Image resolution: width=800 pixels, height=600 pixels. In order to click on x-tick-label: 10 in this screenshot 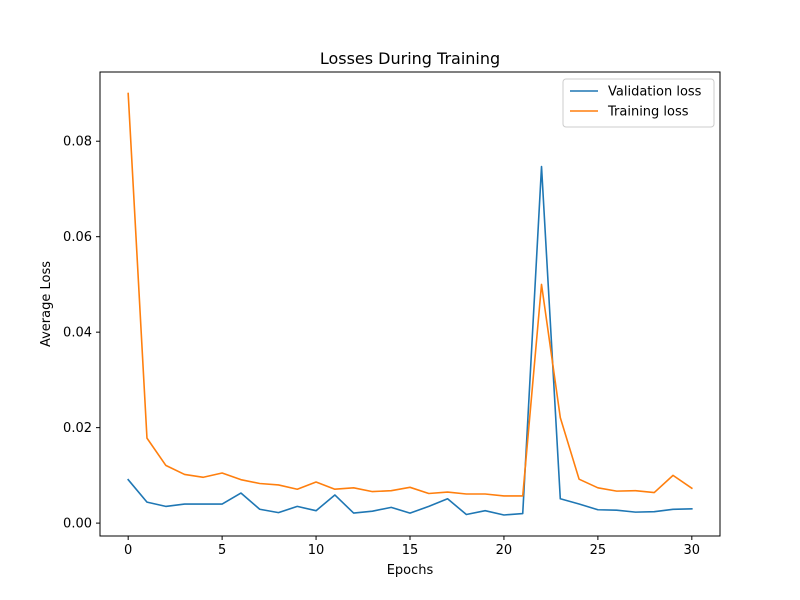, I will do `click(316, 550)`.